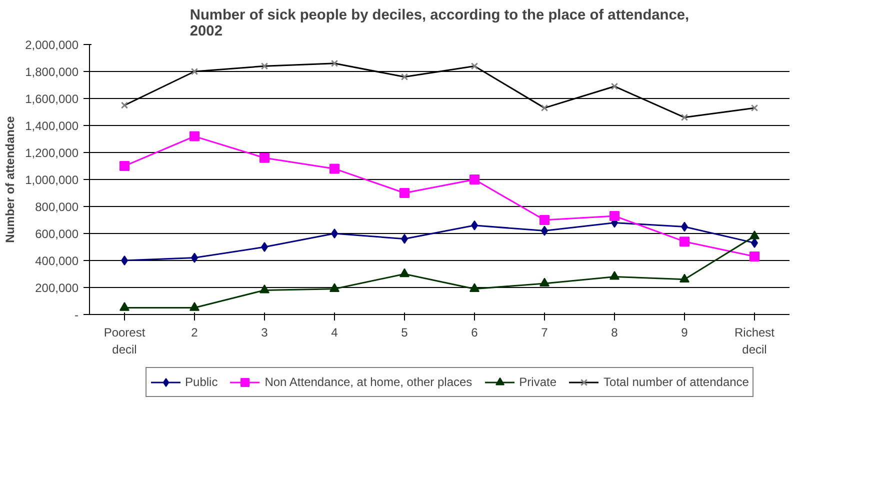 This screenshot has height=499, width=880. I want to click on y-tick-label: -, so click(76, 315).